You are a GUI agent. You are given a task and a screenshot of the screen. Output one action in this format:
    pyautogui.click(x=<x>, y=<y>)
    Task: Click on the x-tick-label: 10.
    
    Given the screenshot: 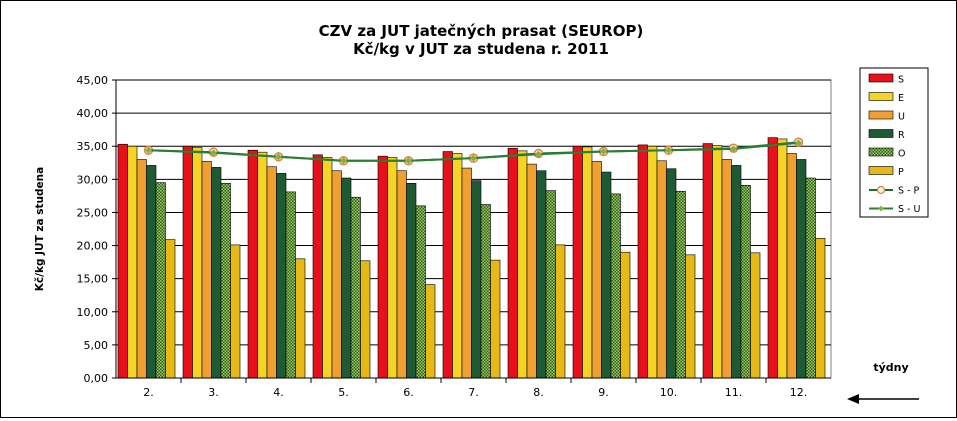 What is the action you would take?
    pyautogui.click(x=669, y=392)
    